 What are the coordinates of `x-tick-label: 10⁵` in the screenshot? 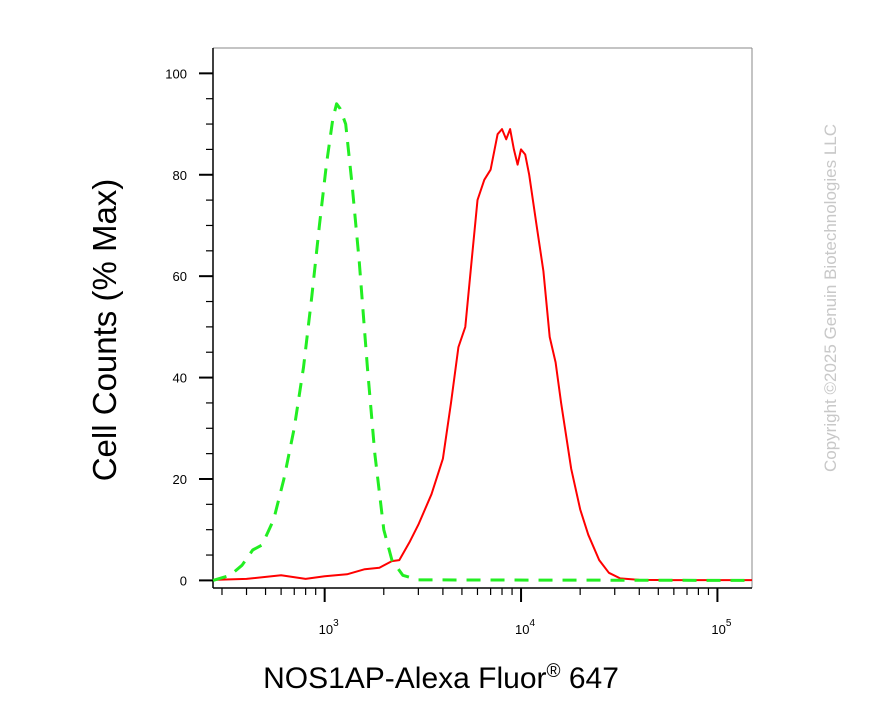 It's located at (721, 627).